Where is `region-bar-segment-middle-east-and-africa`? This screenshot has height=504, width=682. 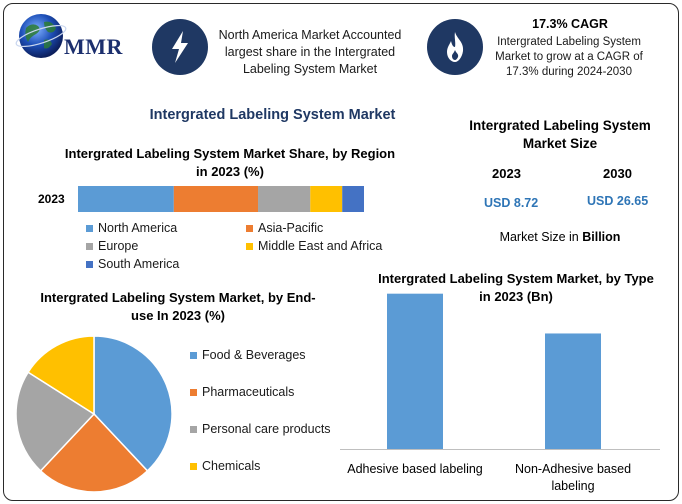
region-bar-segment-middle-east-and-africa is located at coordinates (326, 199).